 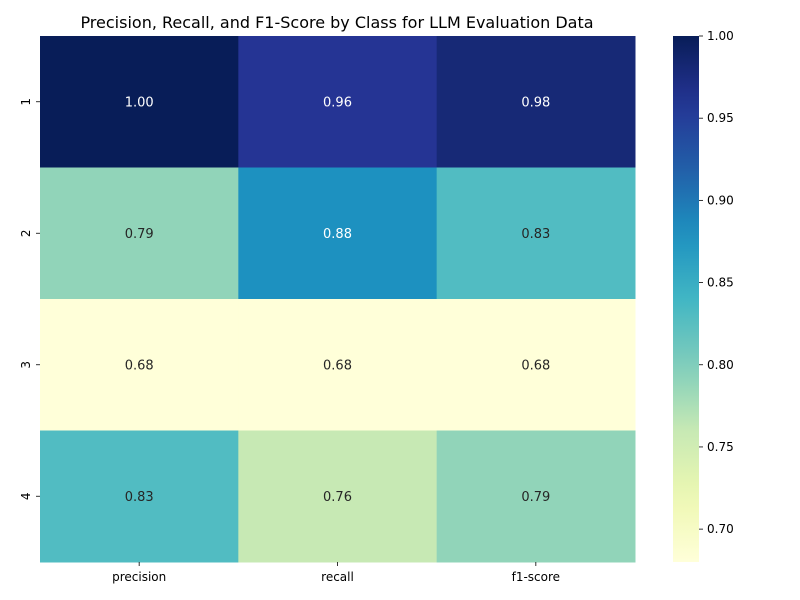 I want to click on colorbar-tick-label: 0.85, so click(x=720, y=283).